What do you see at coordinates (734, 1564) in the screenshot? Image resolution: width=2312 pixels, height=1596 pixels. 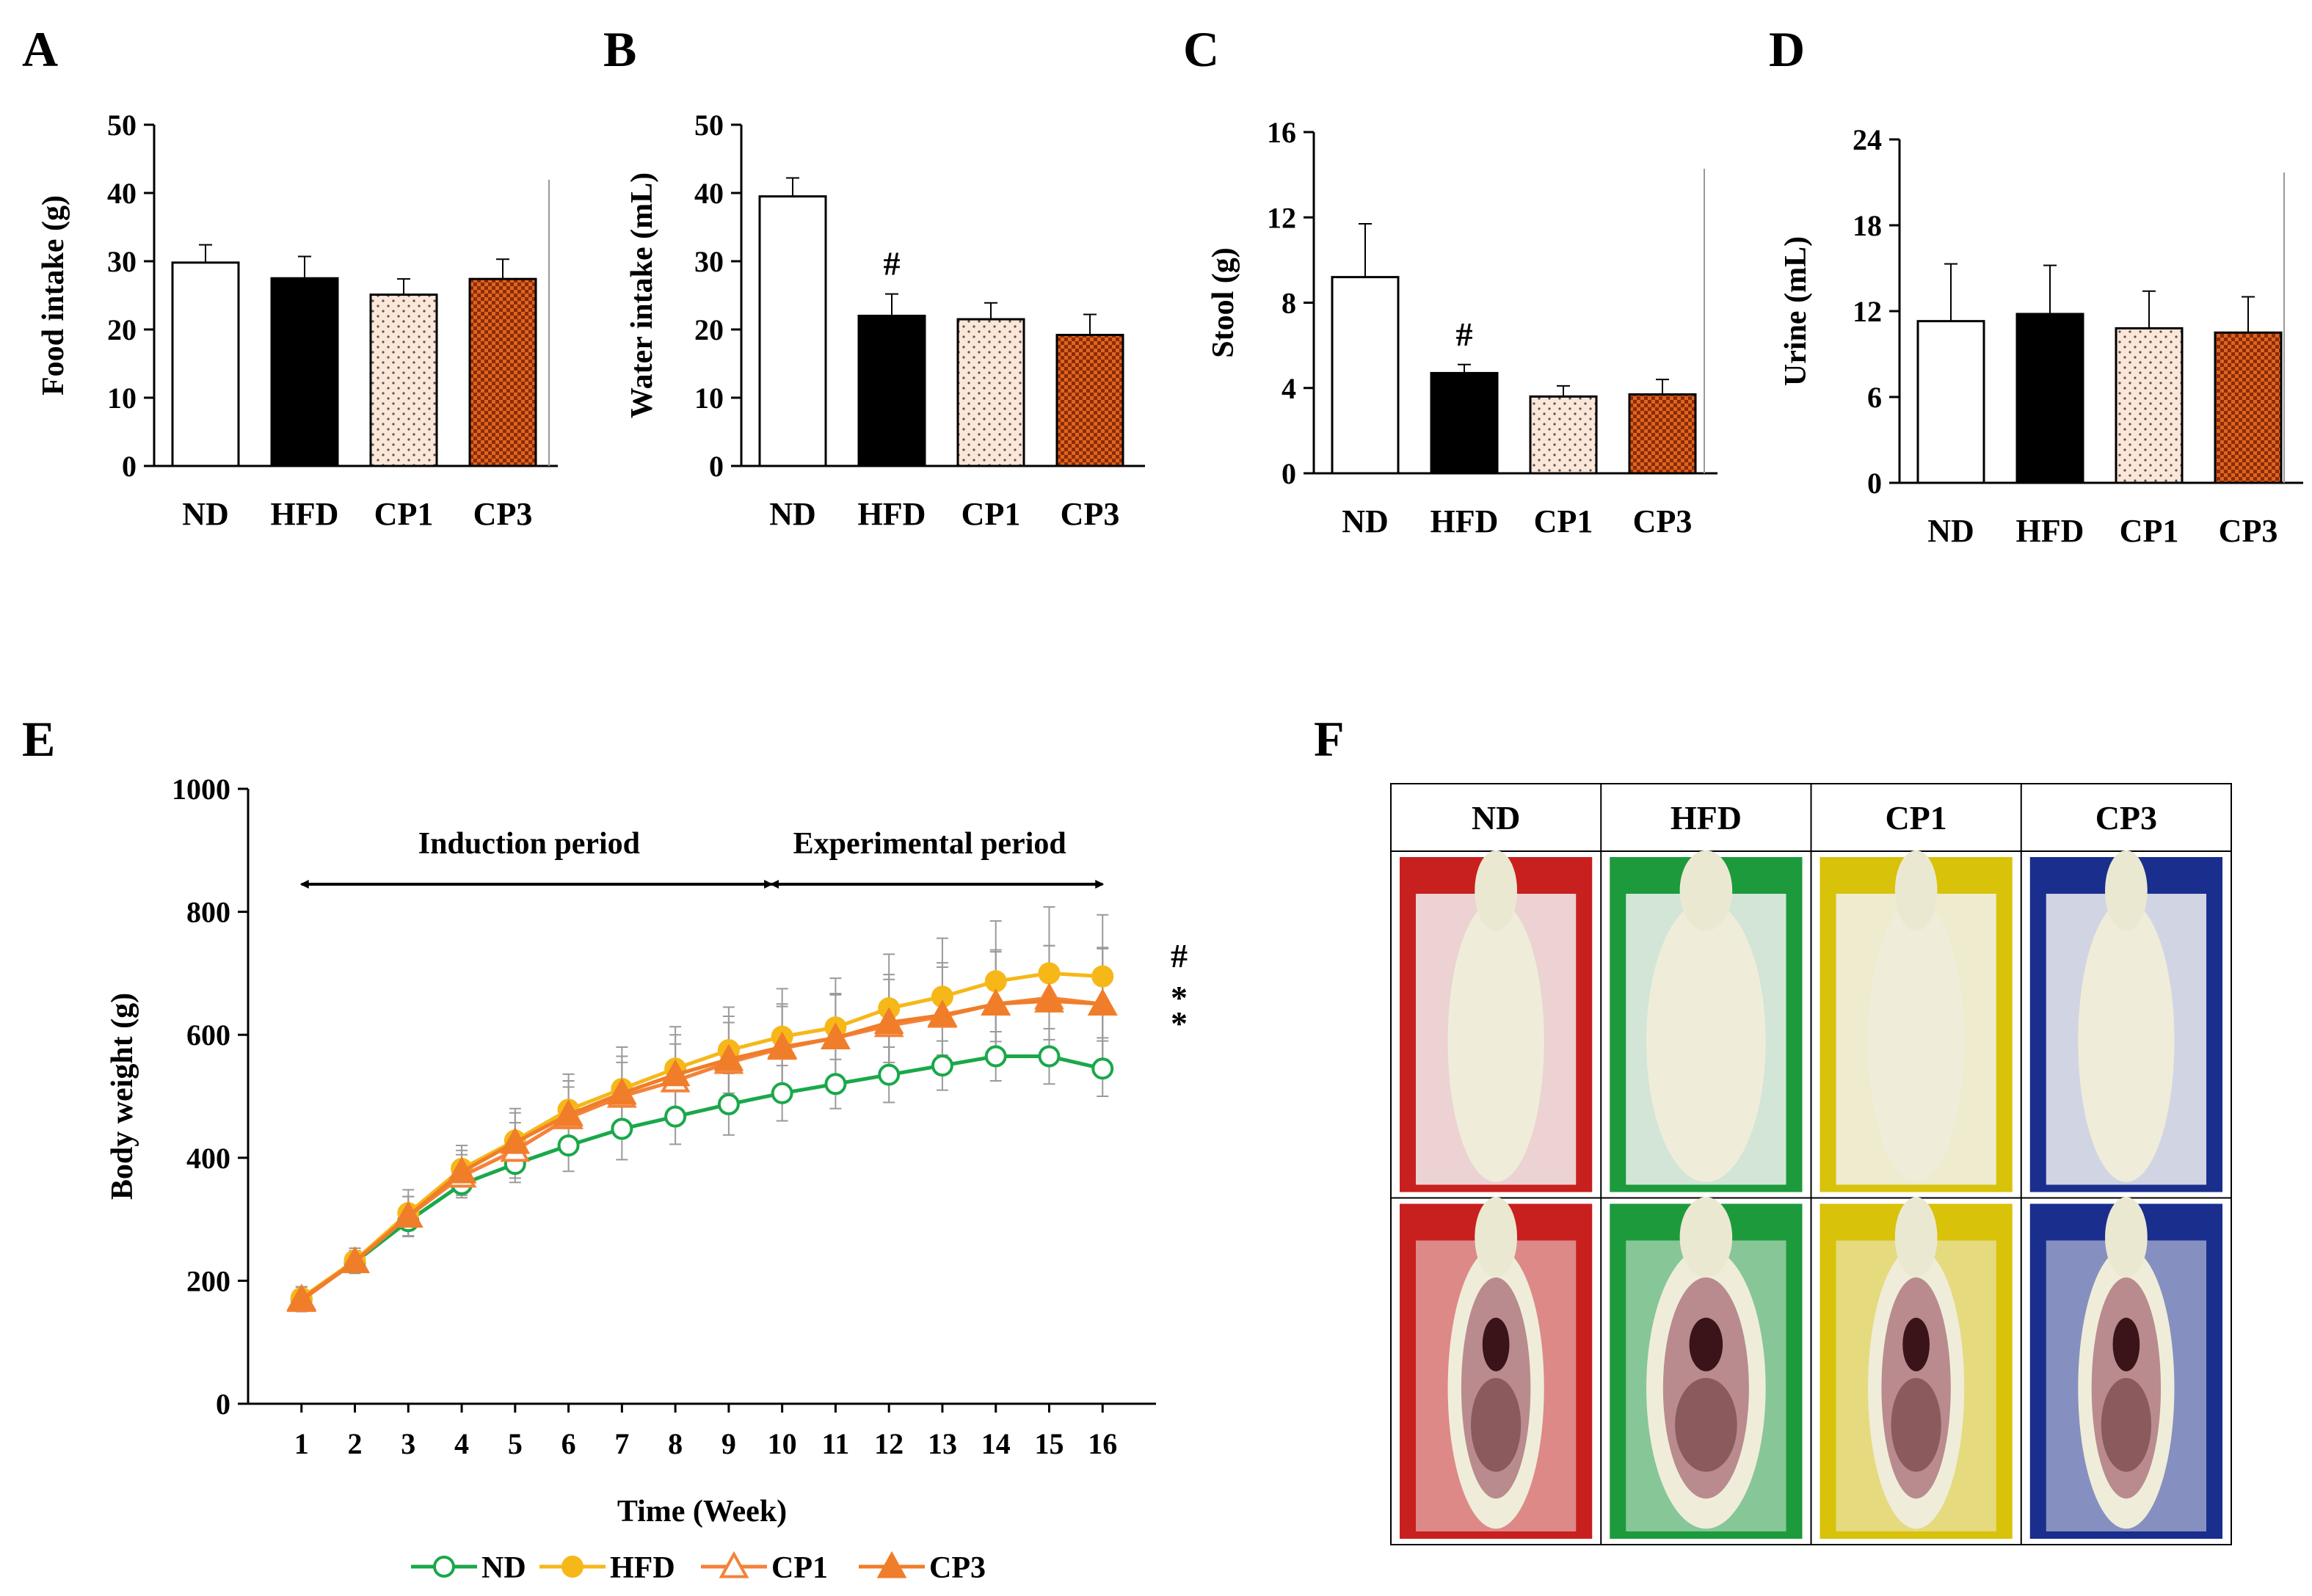 I see `legend-marker-CP1` at bounding box center [734, 1564].